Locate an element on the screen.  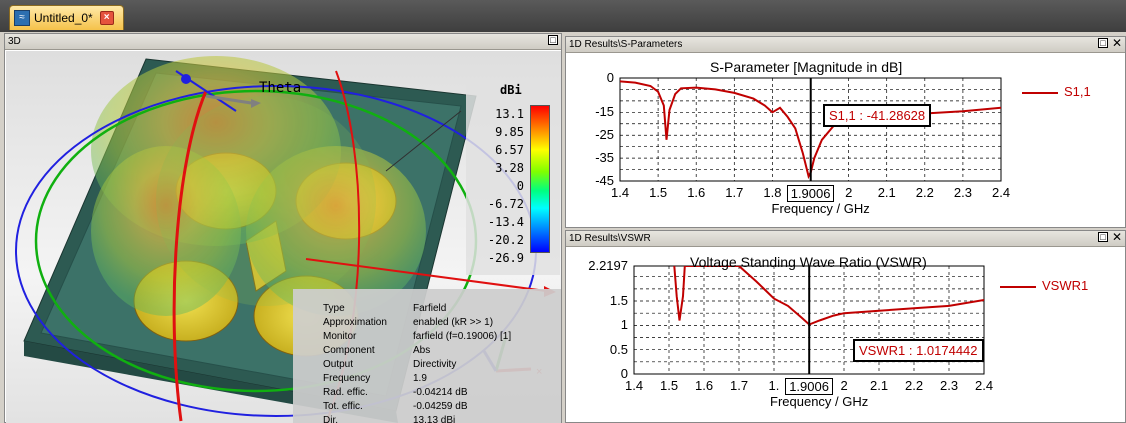
colorbar-gradient is located at coordinates (540, 179).